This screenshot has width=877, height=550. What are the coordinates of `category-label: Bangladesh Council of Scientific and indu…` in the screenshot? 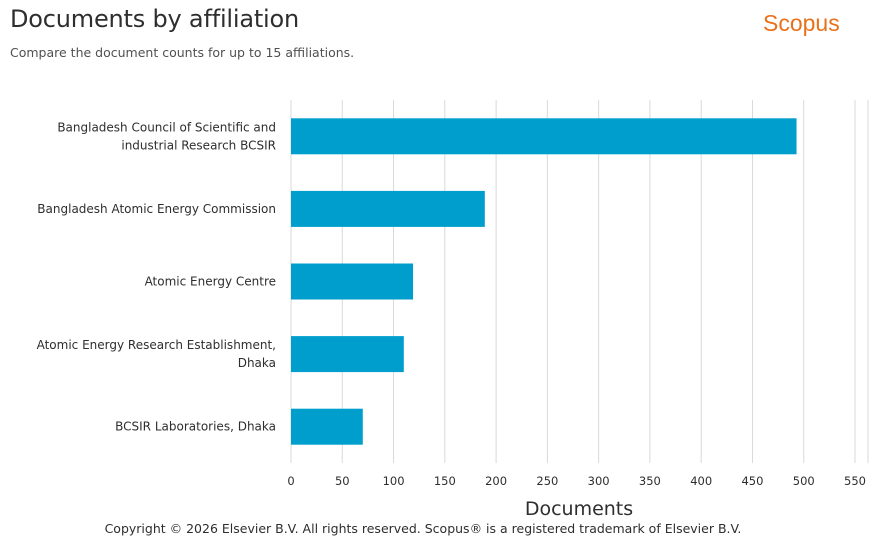 It's located at (166, 136).